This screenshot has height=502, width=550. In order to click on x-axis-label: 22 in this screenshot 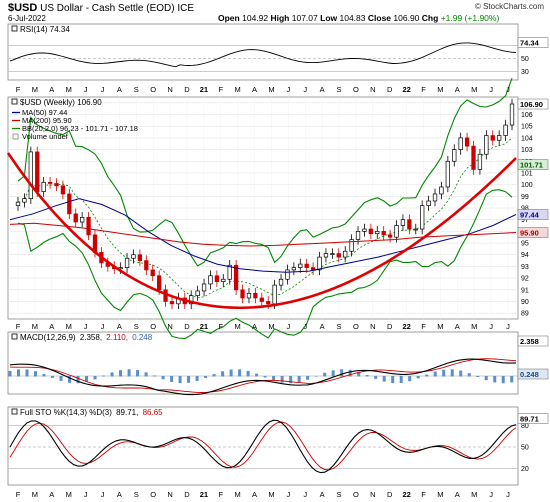, I will do `click(406, 326)`.